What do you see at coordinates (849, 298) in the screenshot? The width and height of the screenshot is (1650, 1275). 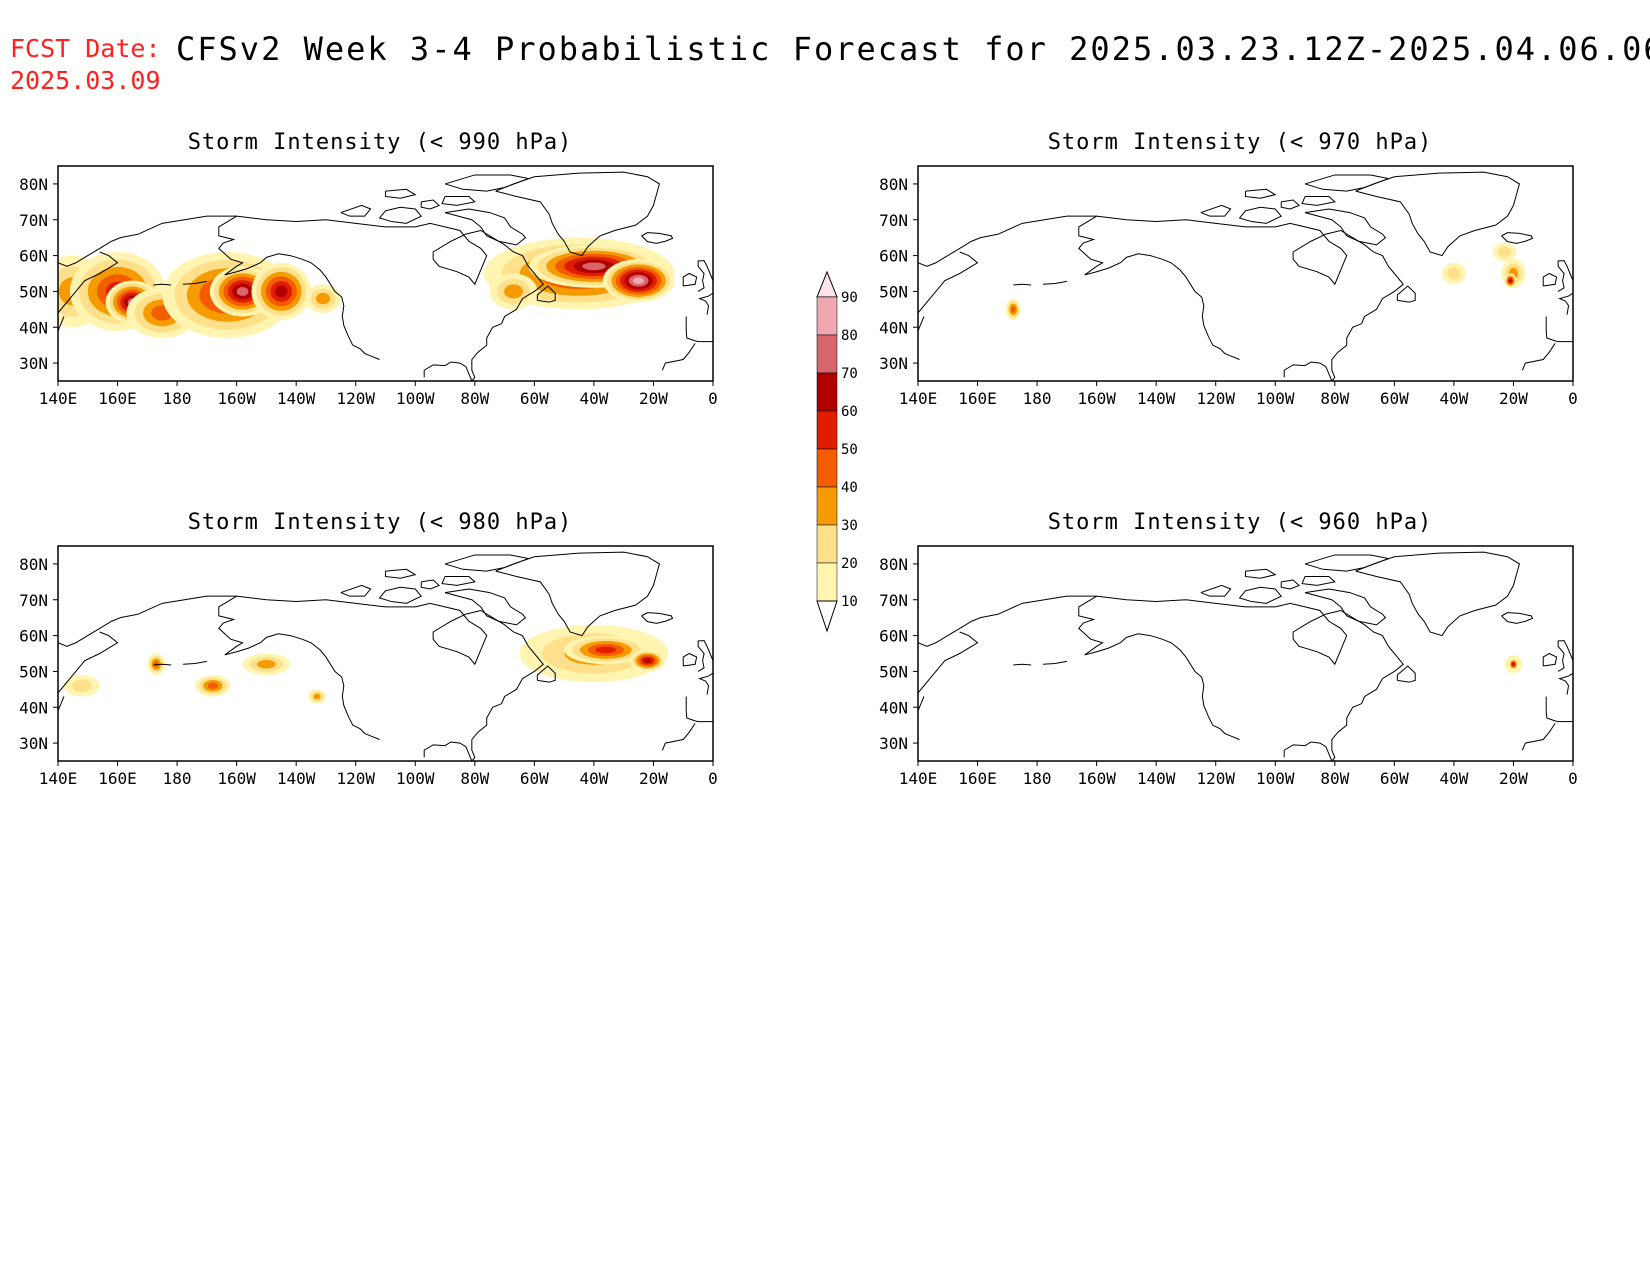 I see `colorbar-label: 90` at bounding box center [849, 298].